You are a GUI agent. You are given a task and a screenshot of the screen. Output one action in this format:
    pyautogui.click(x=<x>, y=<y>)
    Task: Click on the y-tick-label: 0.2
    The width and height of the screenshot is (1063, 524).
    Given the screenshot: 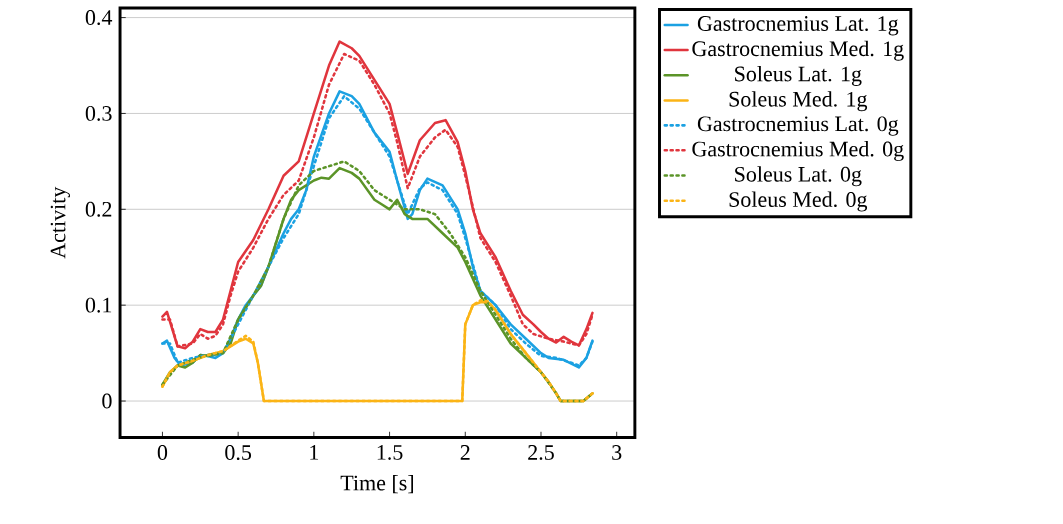 What is the action you would take?
    pyautogui.click(x=98, y=209)
    